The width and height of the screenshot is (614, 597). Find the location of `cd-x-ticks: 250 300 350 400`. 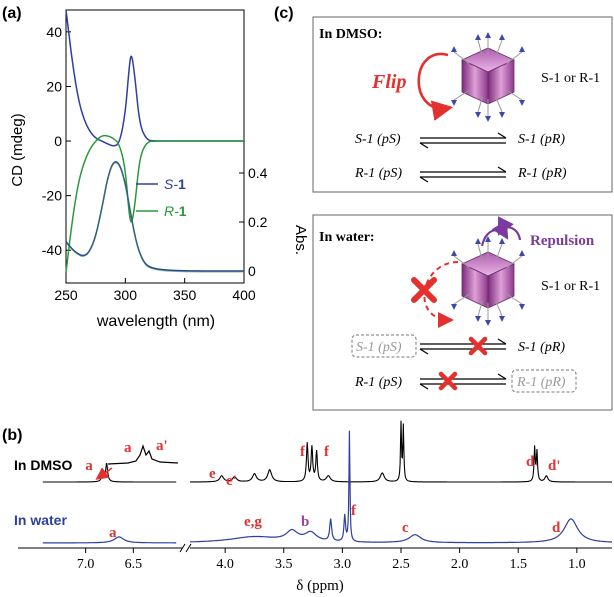

cd-x-ticks: 250 300 350 400 is located at coordinates (155, 290).